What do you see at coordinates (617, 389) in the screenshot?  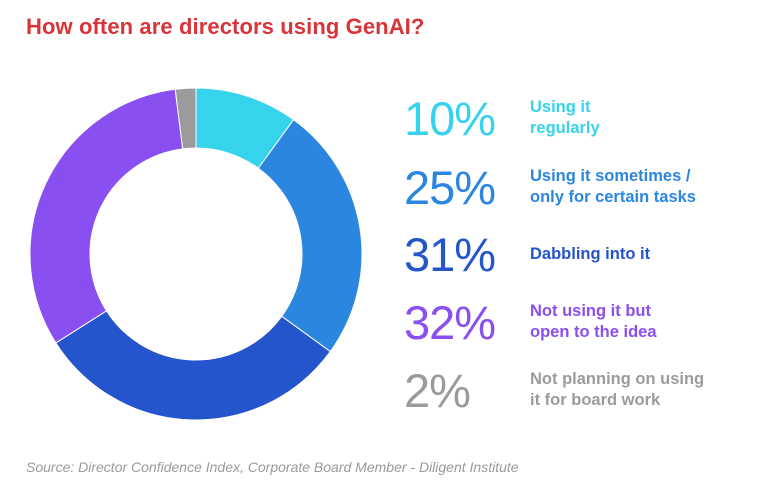 I see `legend-label-not-planning: Not planning on using it for board work` at bounding box center [617, 389].